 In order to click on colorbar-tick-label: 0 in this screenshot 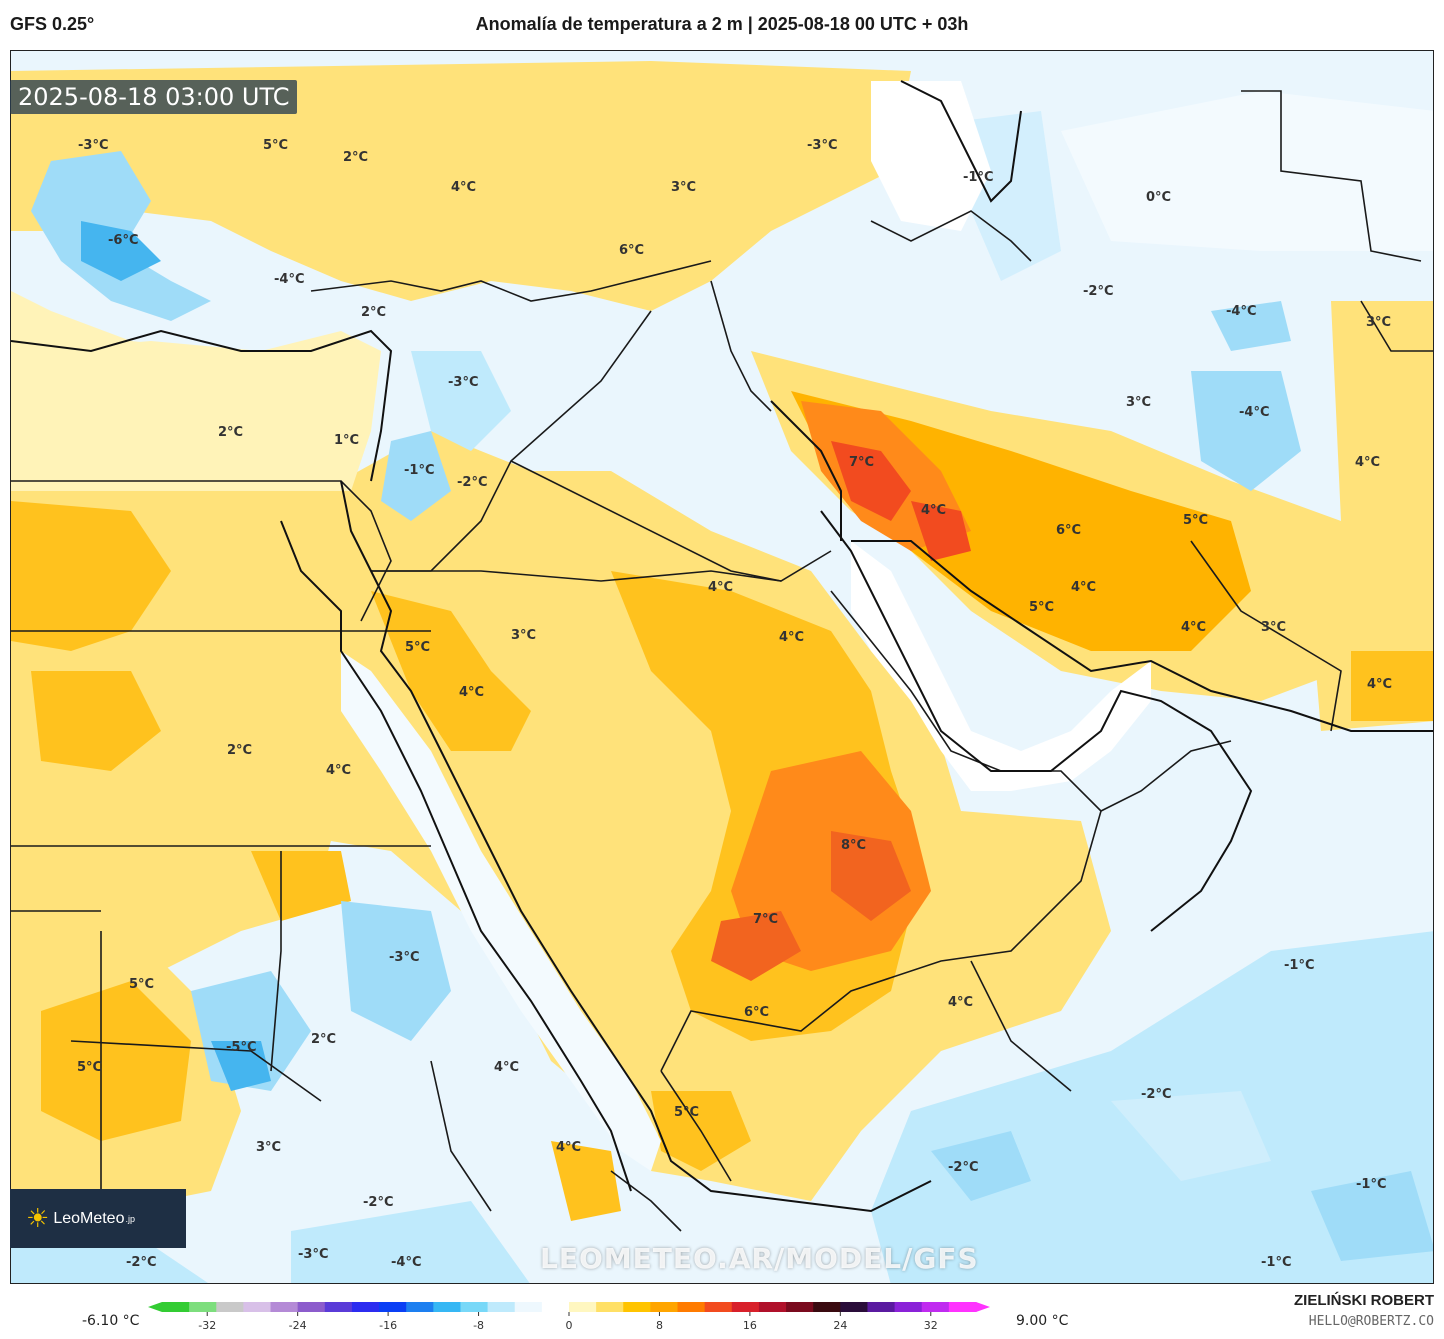, I will do `click(569, 1325)`.